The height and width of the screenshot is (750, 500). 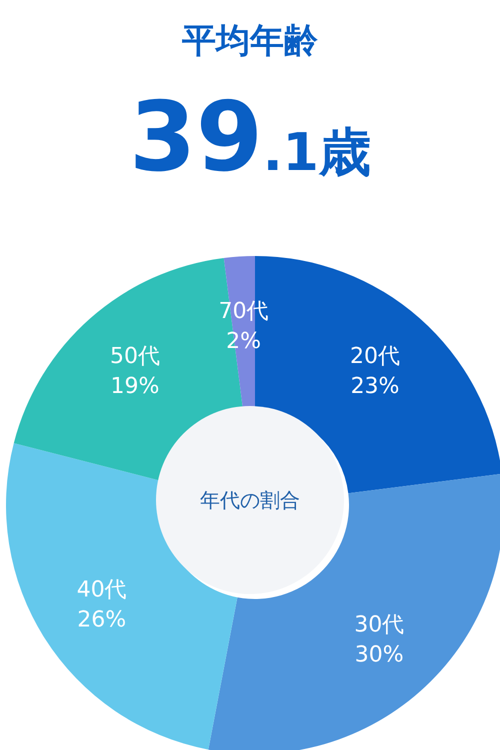 What do you see at coordinates (250, 500) in the screenshot?
I see `text: 年代の割合` at bounding box center [250, 500].